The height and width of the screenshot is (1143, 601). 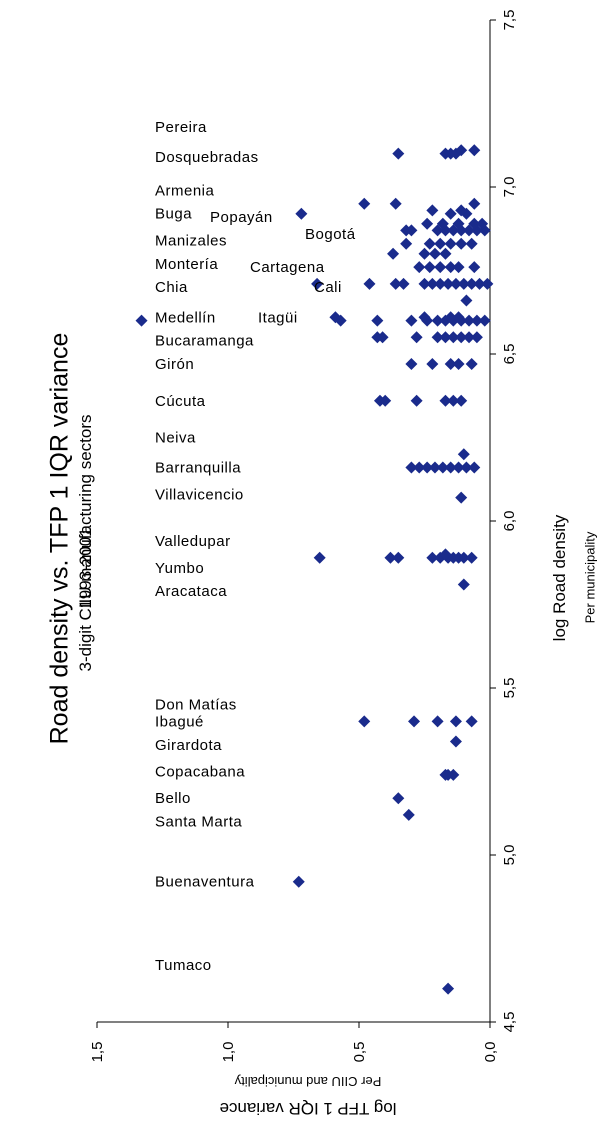 What do you see at coordinates (198, 468) in the screenshot?
I see `city-label: Barranquilla` at bounding box center [198, 468].